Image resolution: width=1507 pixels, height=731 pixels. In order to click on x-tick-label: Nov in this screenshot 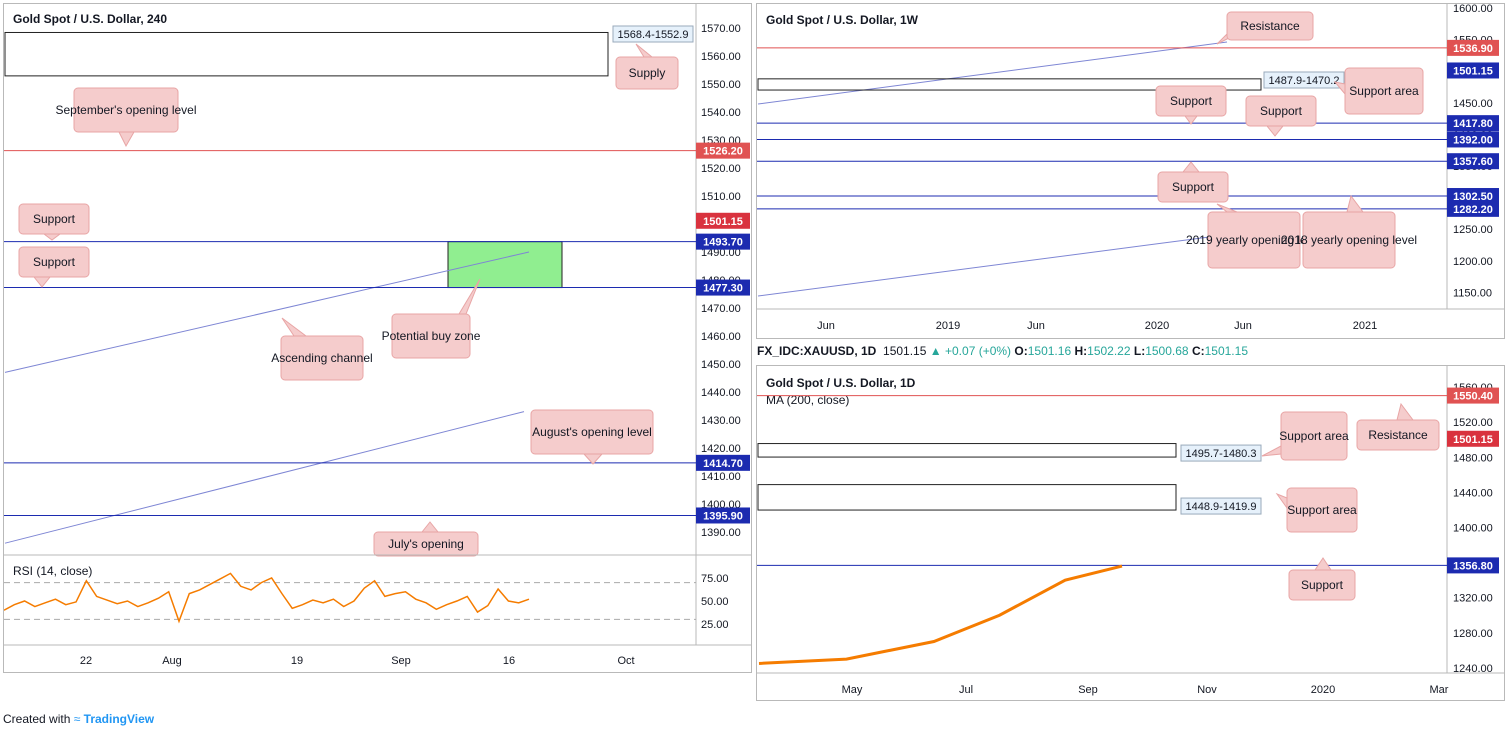, I will do `click(1207, 690)`.